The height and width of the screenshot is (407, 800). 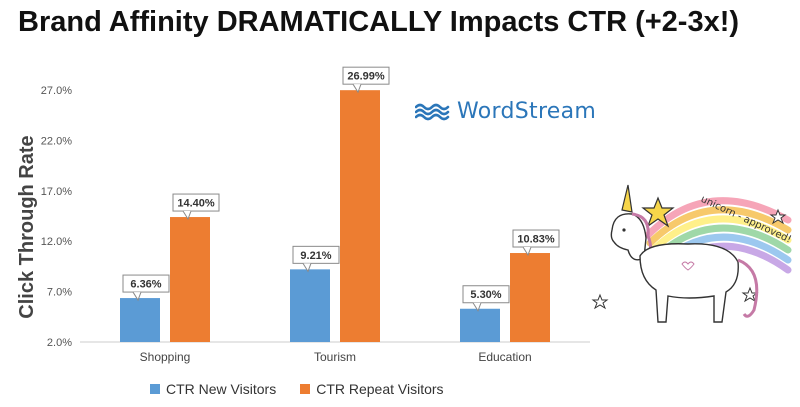 What do you see at coordinates (335, 357) in the screenshot?
I see `x-tick-label: Tourism` at bounding box center [335, 357].